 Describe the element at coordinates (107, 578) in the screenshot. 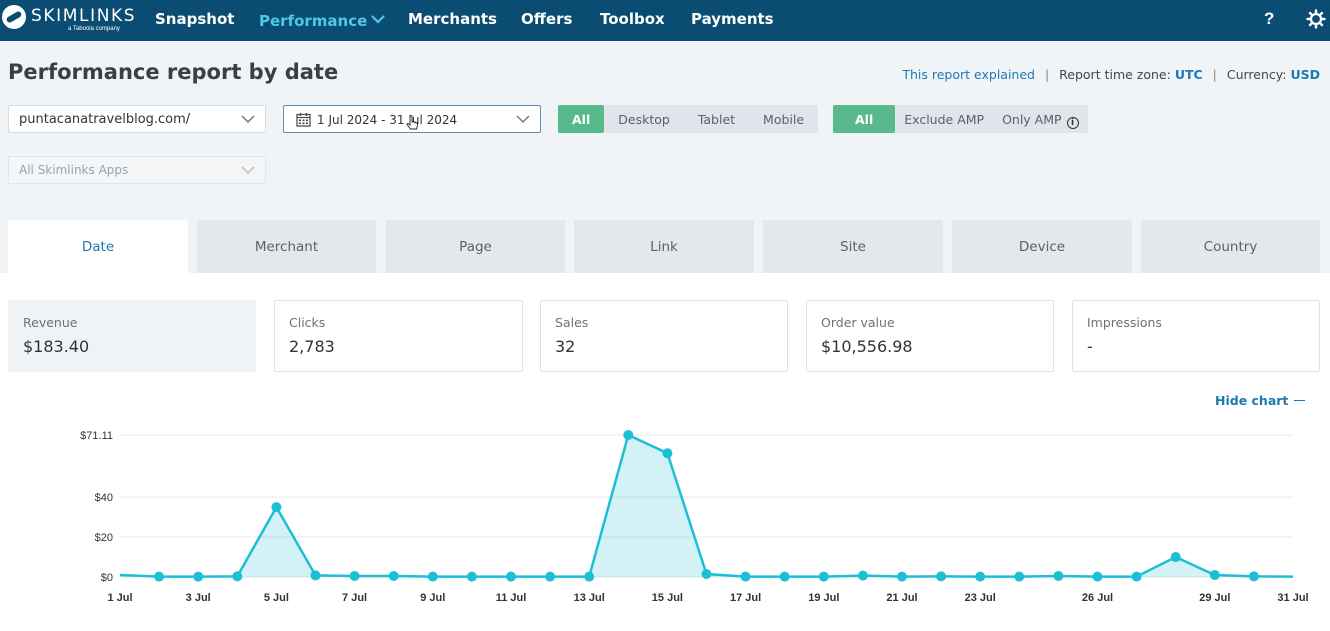

I see `y-tick-label: $0` at that location.